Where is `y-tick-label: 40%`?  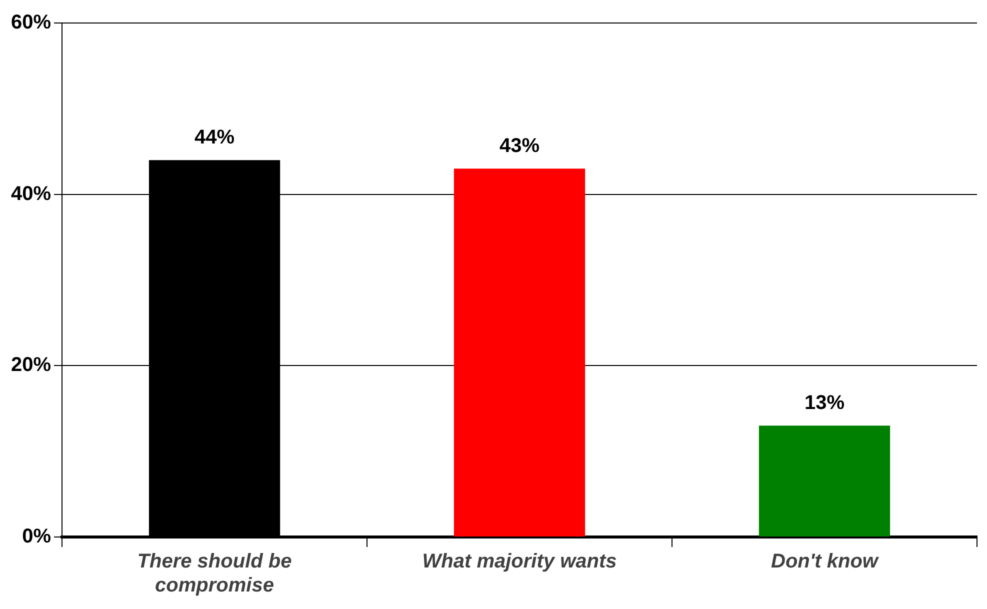
y-tick-label: 40% is located at coordinates (31, 193).